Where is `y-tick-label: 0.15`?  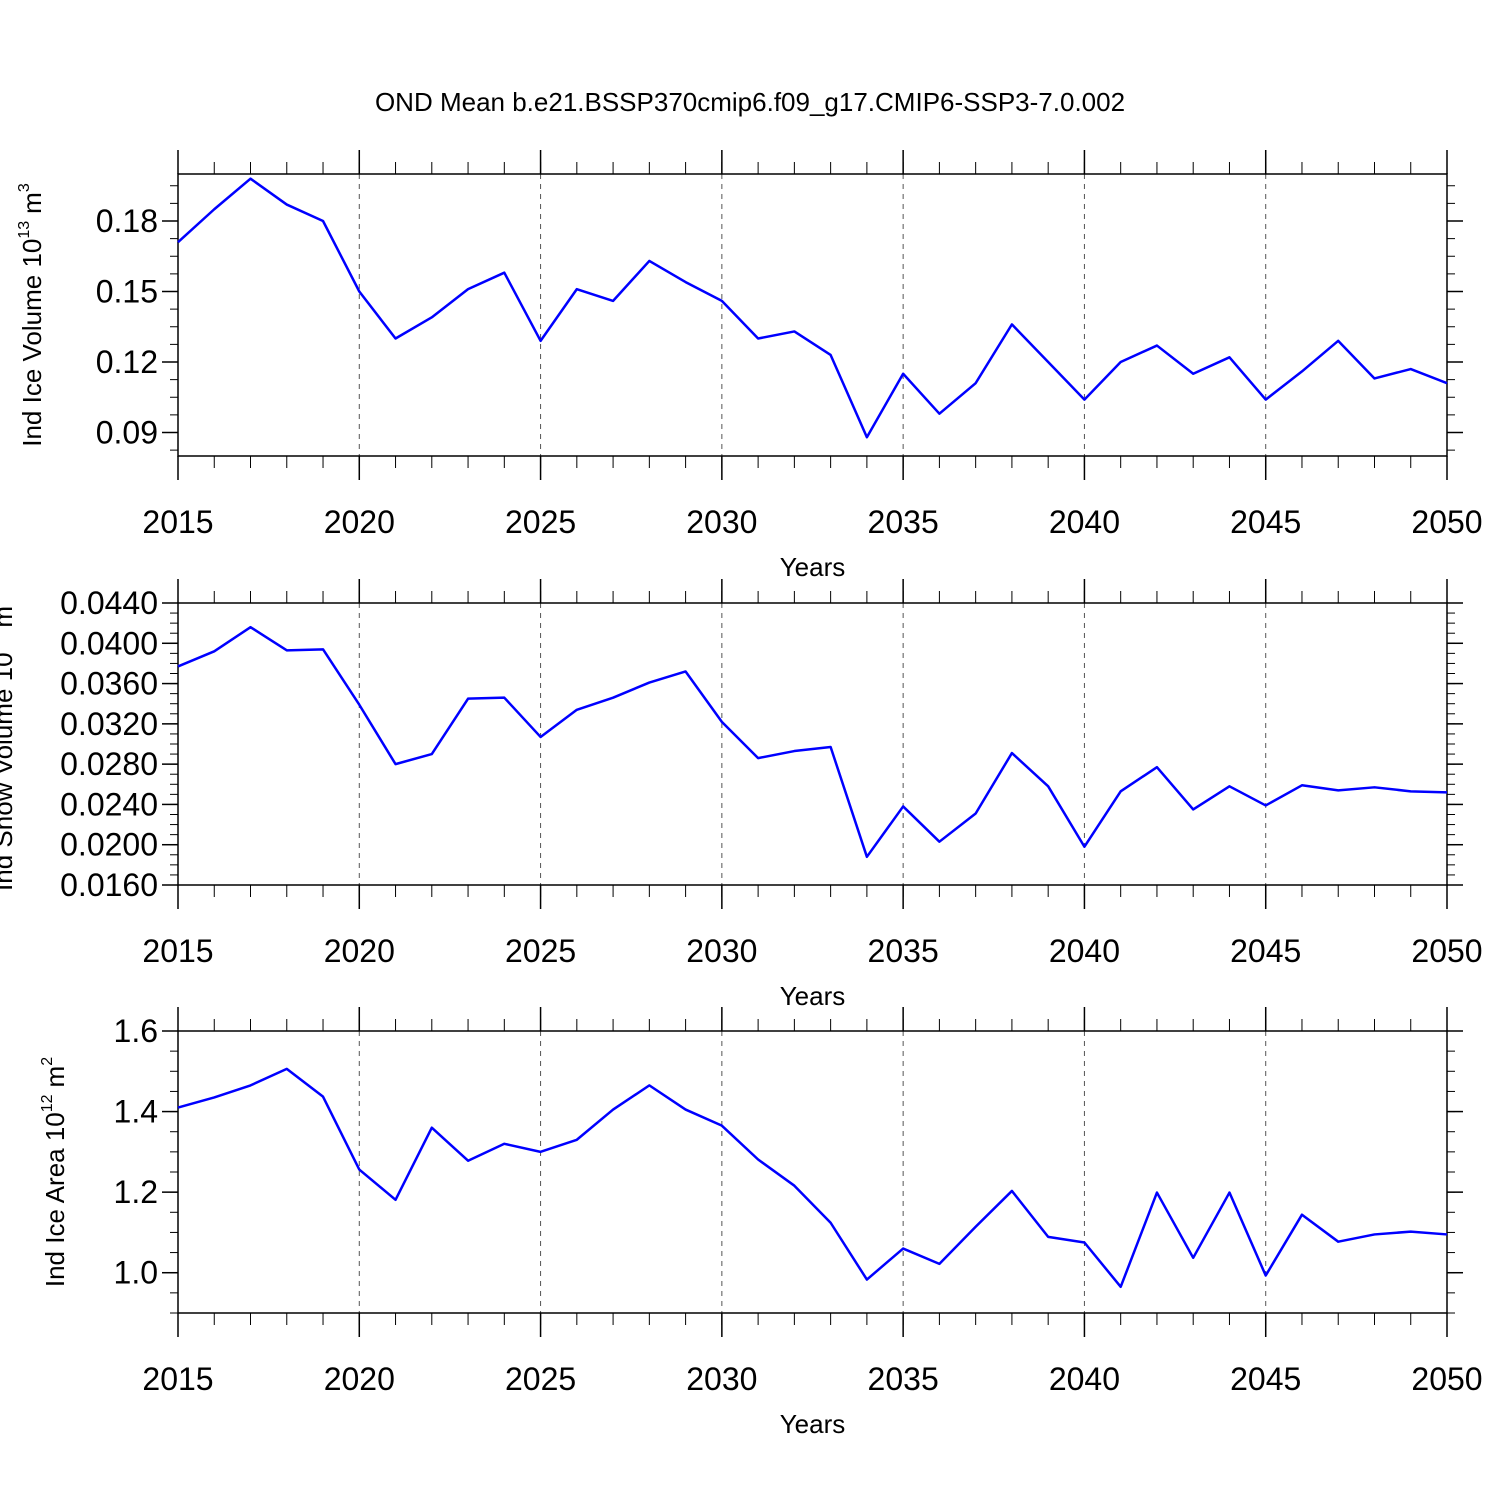 y-tick-label: 0.15 is located at coordinates (127, 292).